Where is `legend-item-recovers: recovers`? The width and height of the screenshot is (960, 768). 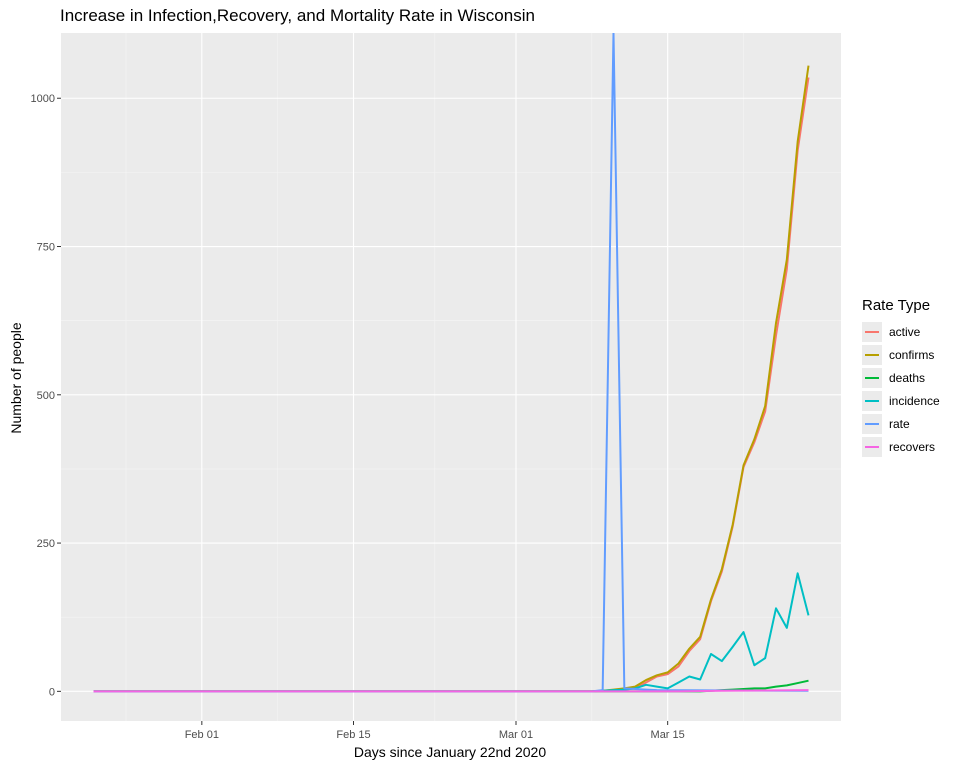
legend-item-recovers: recovers is located at coordinates (901, 446).